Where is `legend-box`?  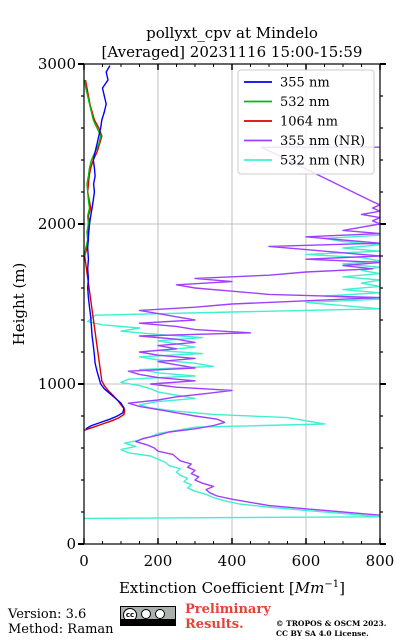 legend-box is located at coordinates (306, 122).